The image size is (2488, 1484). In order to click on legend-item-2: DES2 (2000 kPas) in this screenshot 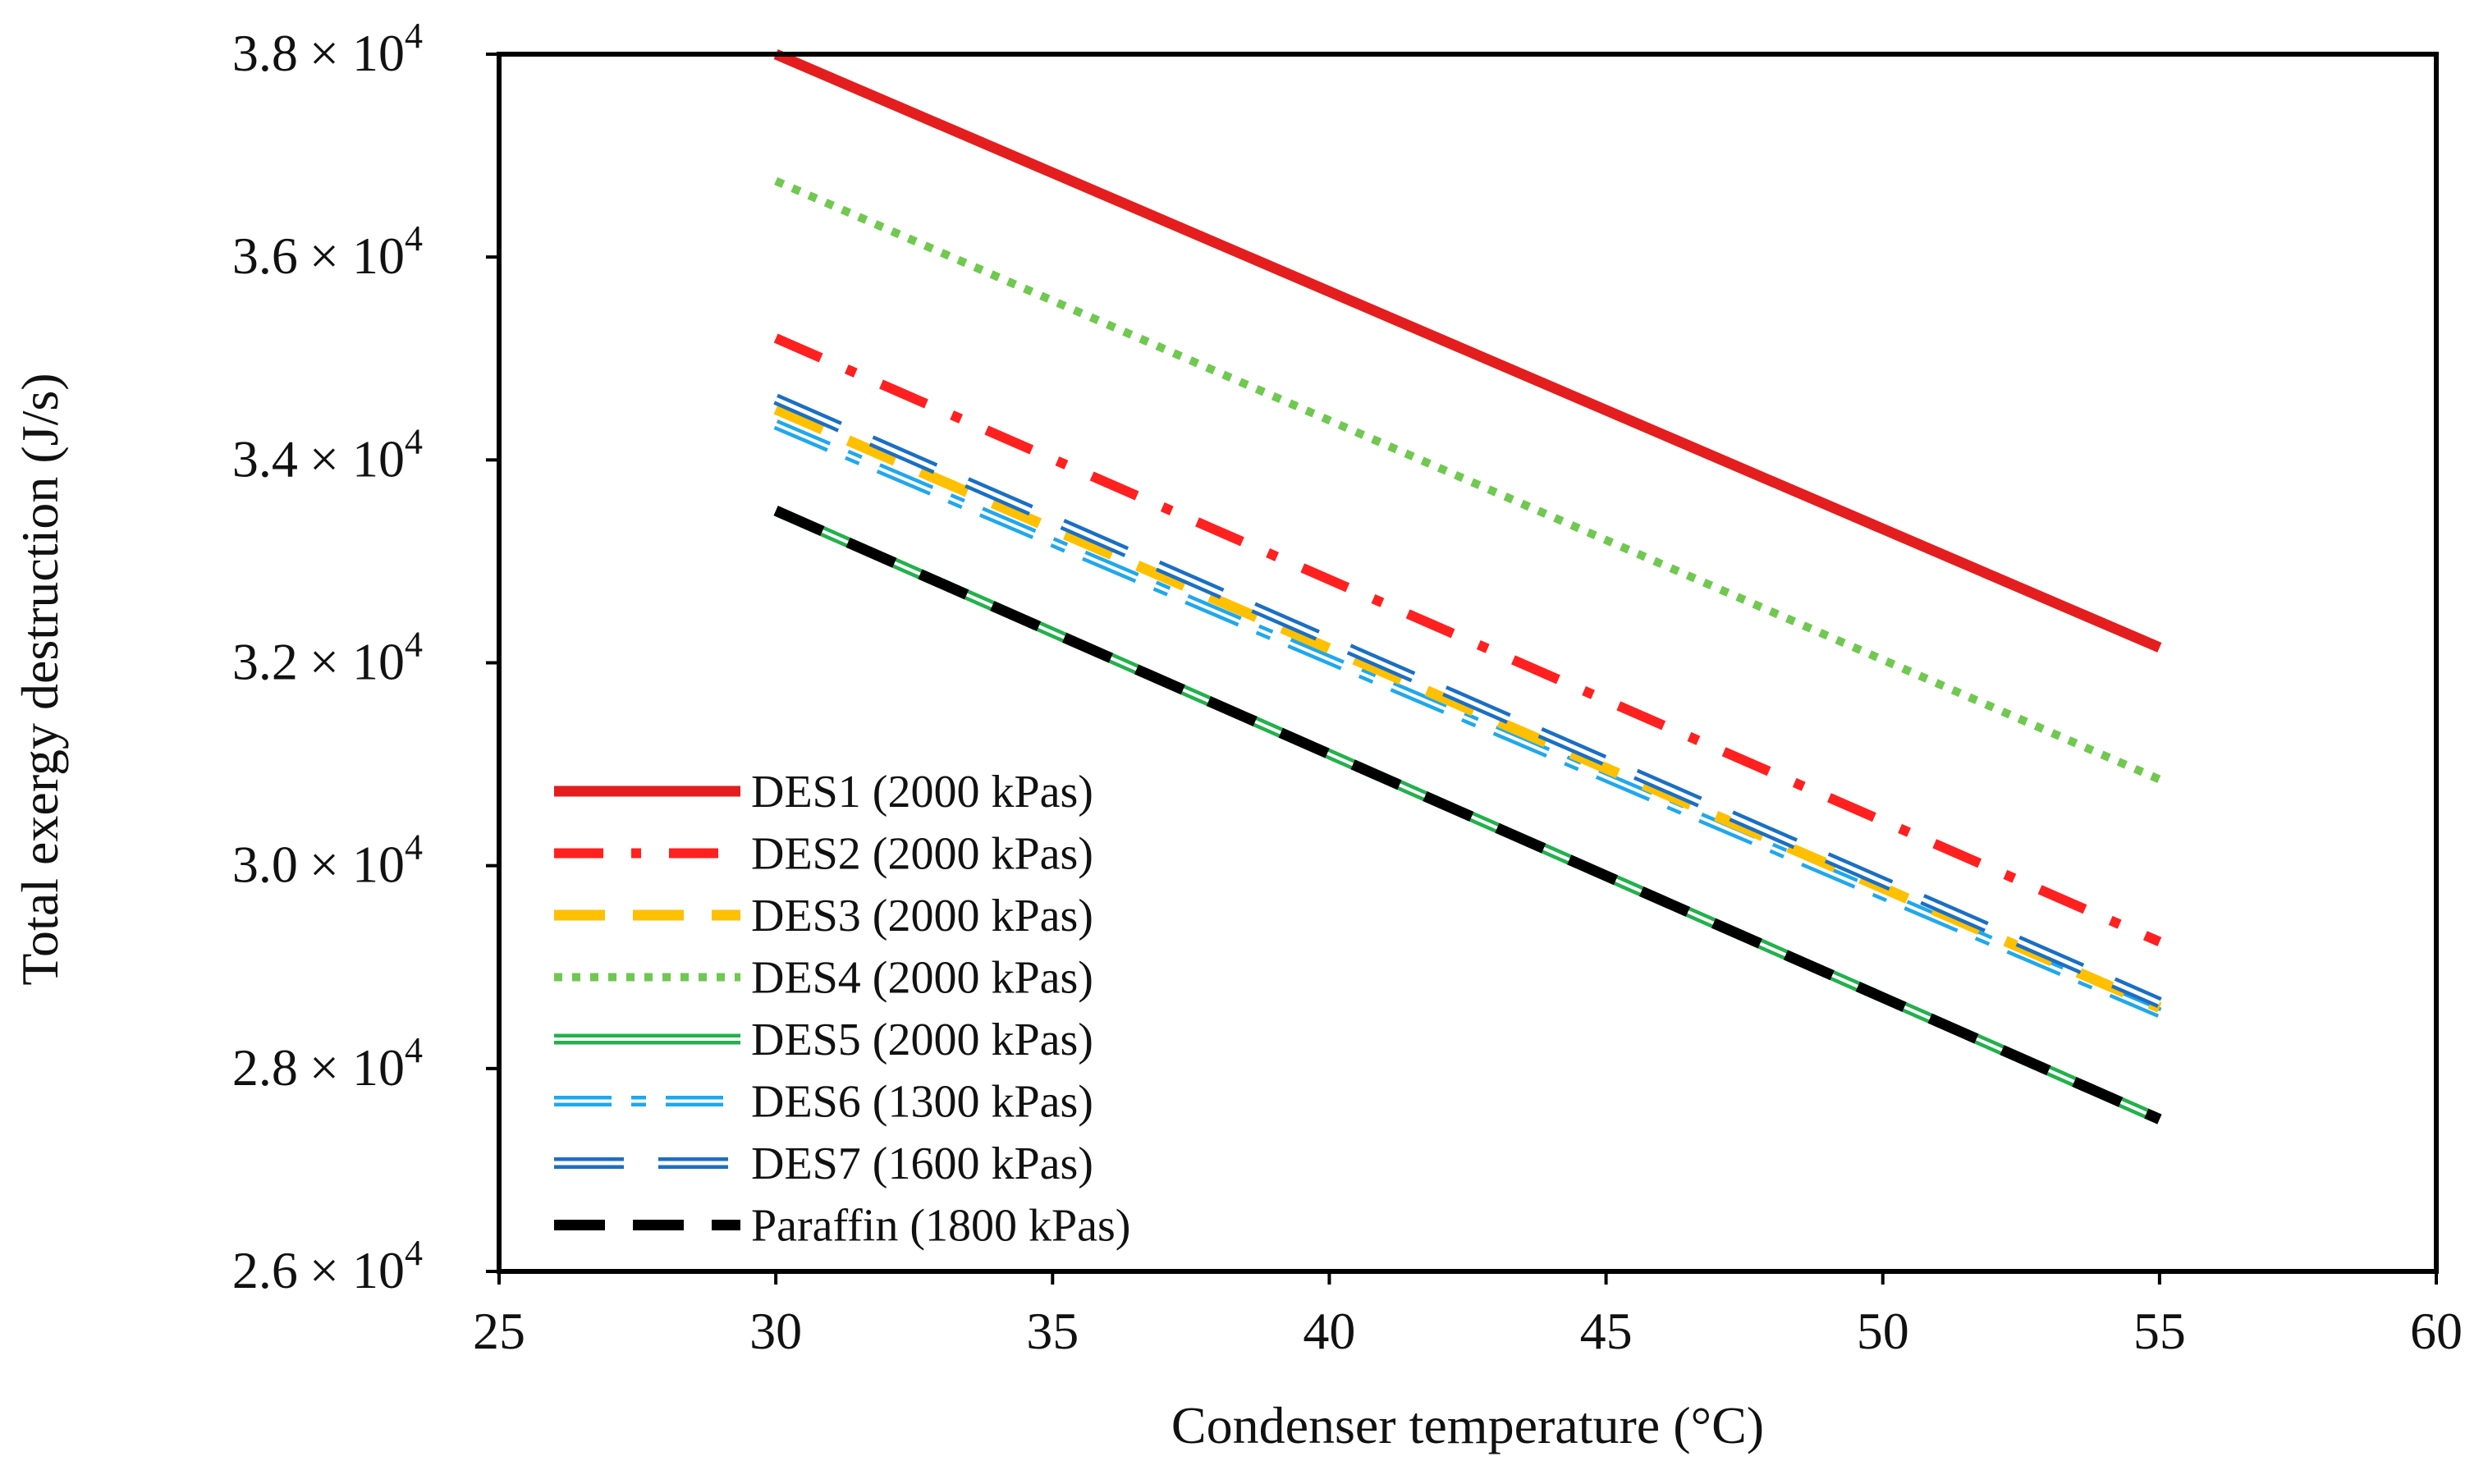, I will do `click(823, 854)`.